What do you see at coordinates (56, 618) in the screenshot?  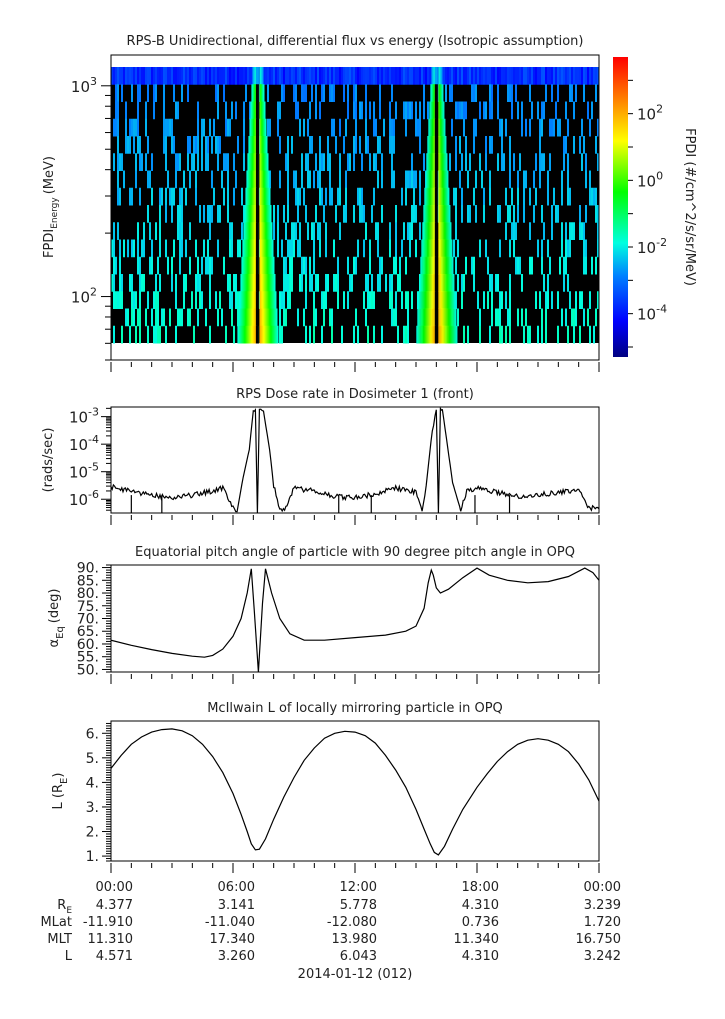 I see `svg-text: αEq(deg)` at bounding box center [56, 618].